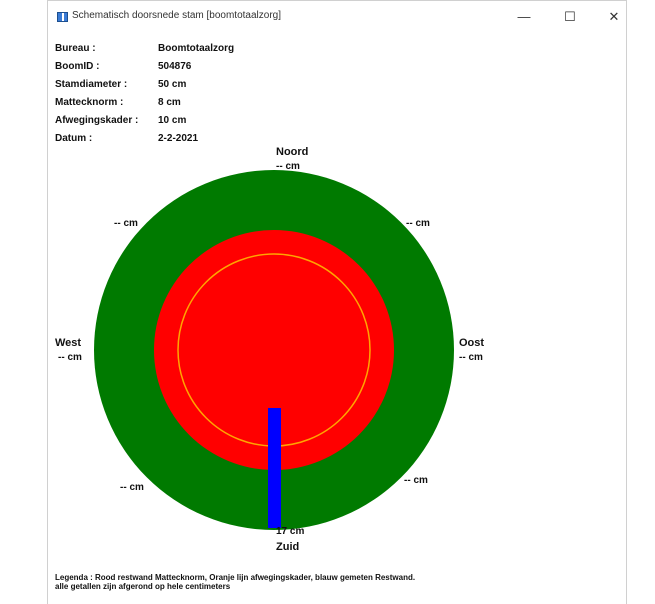 The width and height of the screenshot is (655, 604). I want to click on measurement-southeast: -- cm, so click(416, 480).